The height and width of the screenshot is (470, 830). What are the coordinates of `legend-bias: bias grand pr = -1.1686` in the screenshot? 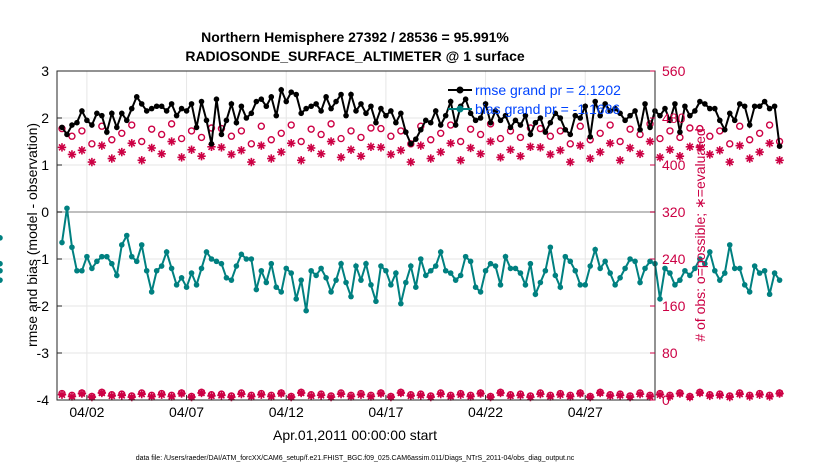 It's located at (534, 109).